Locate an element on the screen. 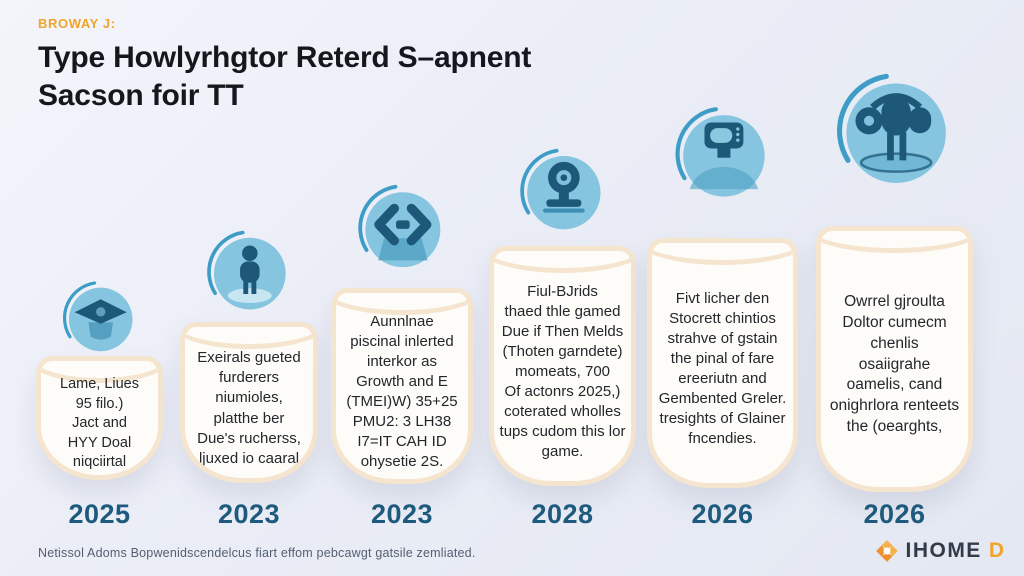 The width and height of the screenshot is (1024, 576). starburst-icon is located at coordinates (887, 551).